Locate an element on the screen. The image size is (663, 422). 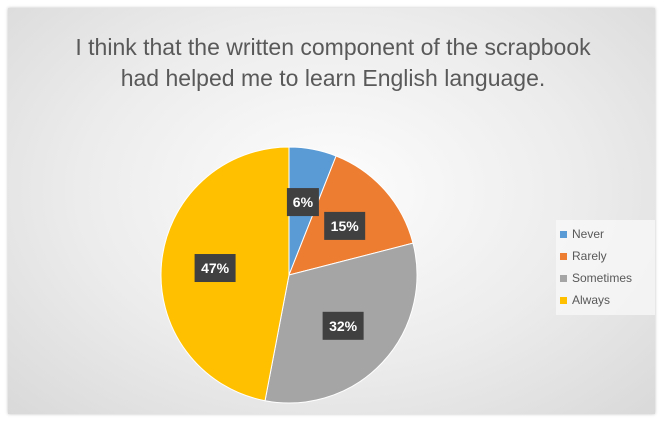
data-label-box-never is located at coordinates (302, 202).